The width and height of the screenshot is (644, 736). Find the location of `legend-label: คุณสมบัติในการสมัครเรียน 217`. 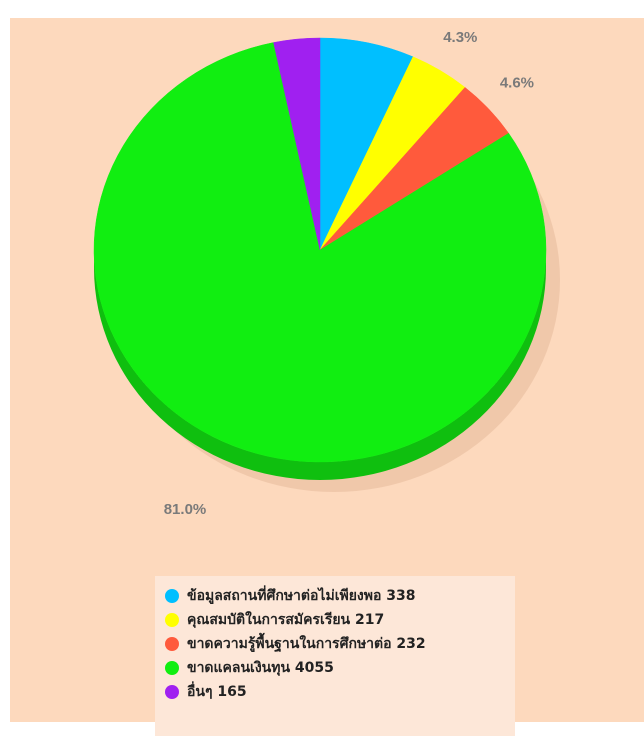

legend-label: คุณสมบัติในการสมัครเรียน 217 is located at coordinates (286, 620).